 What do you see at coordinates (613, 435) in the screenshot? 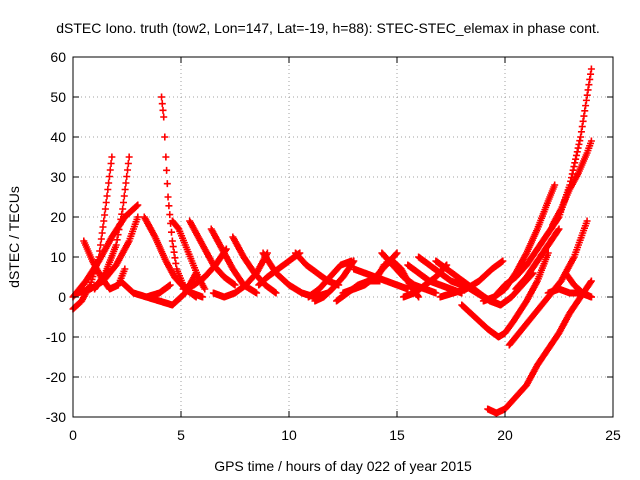
I see `x-tick-label: 25` at bounding box center [613, 435].